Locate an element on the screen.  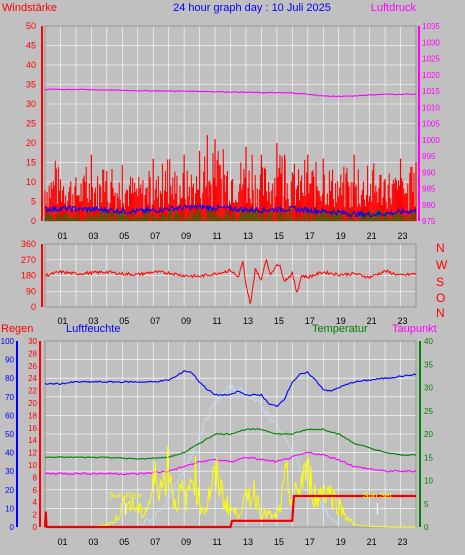
p1-x-tick-label: 15 is located at coordinates (279, 236).